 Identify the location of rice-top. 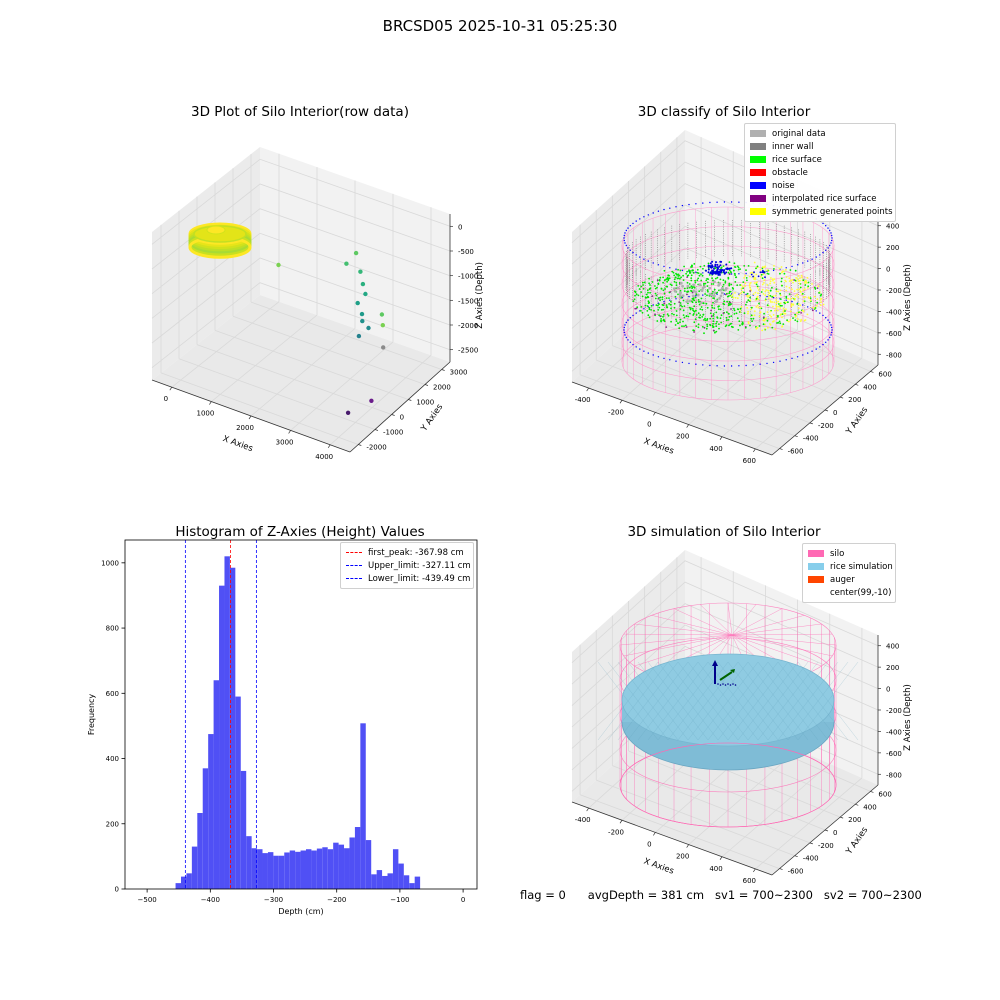
(728, 700).